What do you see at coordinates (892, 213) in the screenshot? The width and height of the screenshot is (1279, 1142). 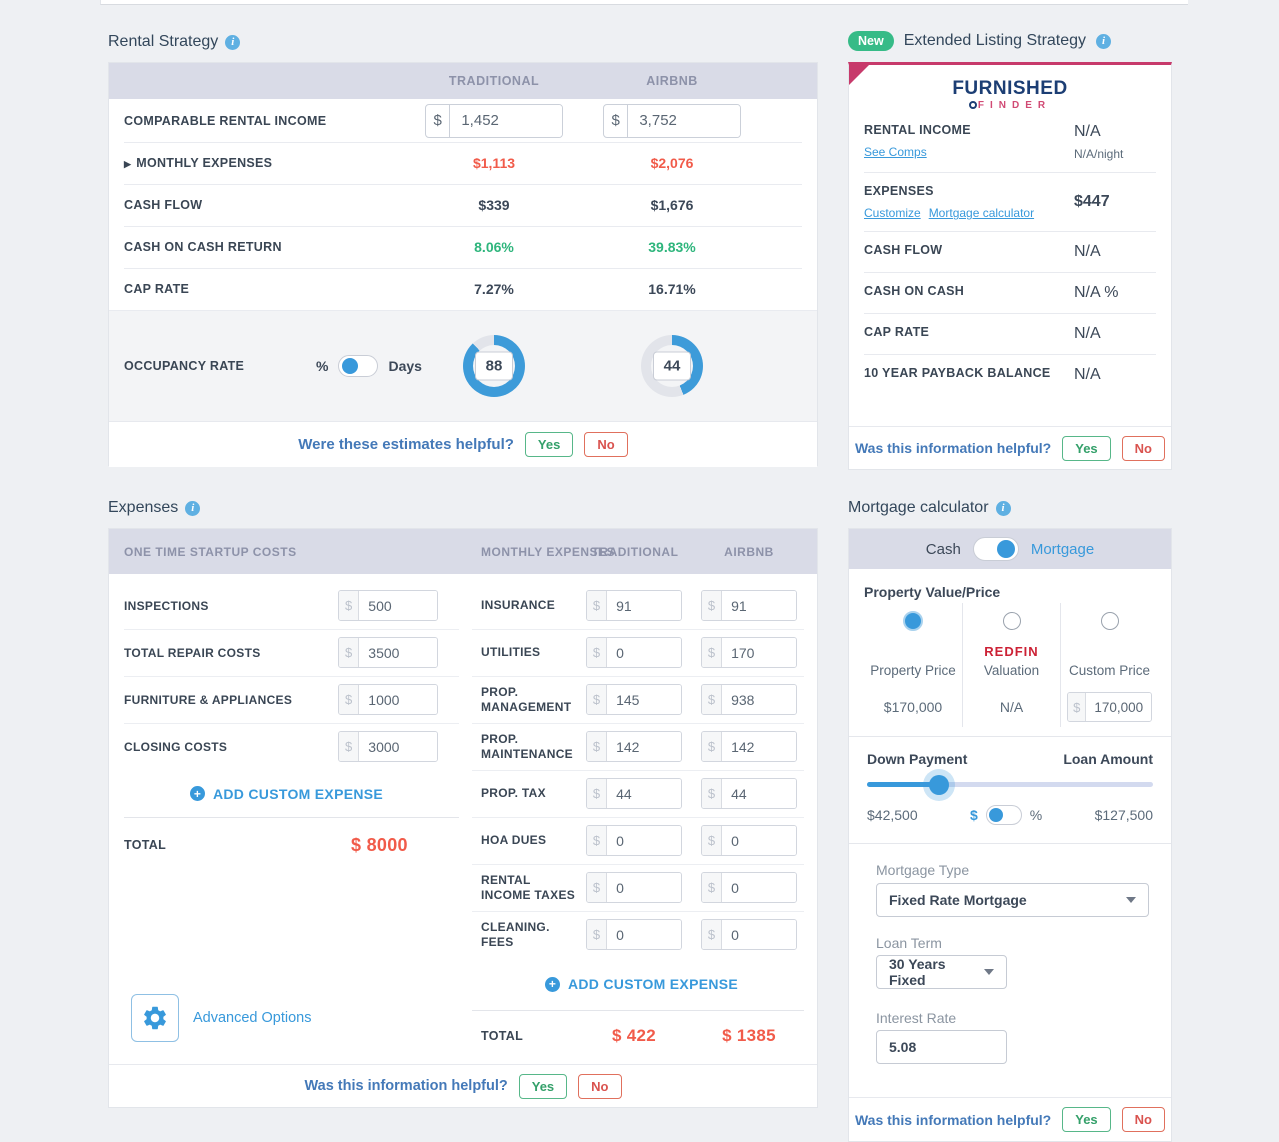 I see `customize-link: Customize` at bounding box center [892, 213].